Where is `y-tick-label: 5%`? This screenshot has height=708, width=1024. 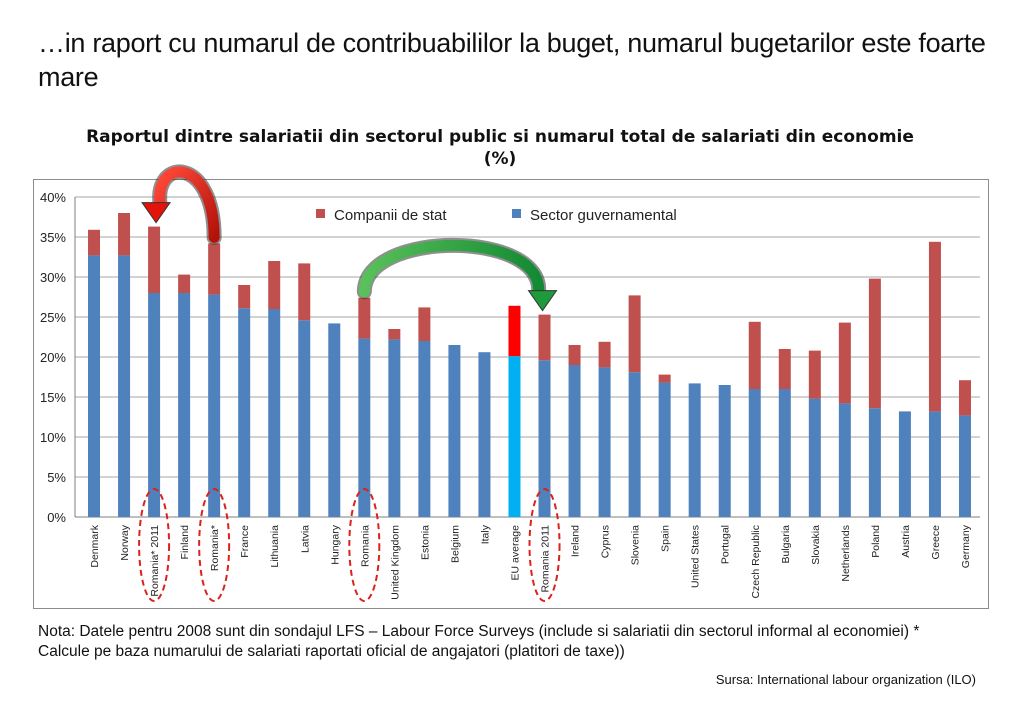
y-tick-label: 5% is located at coordinates (56, 477).